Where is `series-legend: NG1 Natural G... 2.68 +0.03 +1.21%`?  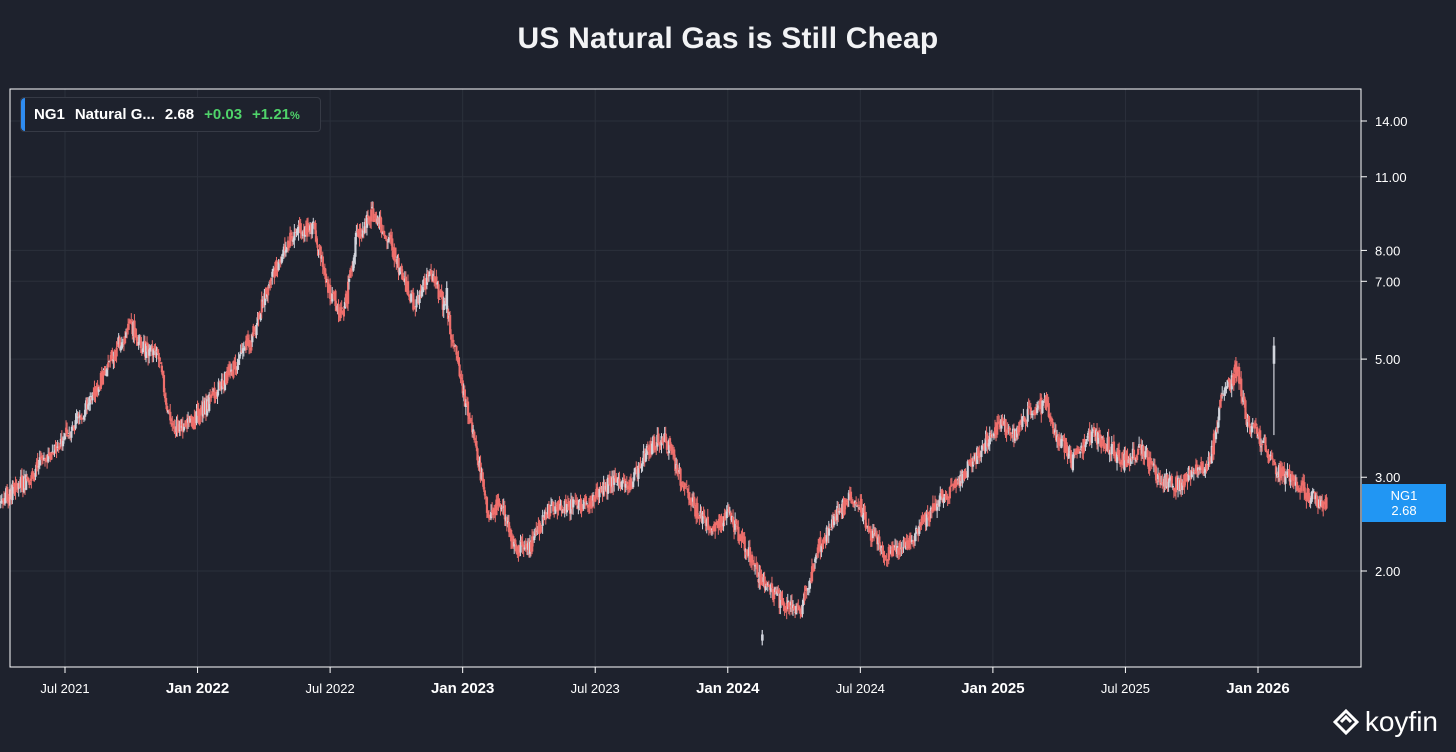
series-legend: NG1 Natural G... 2.68 +0.03 +1.21% is located at coordinates (170, 114).